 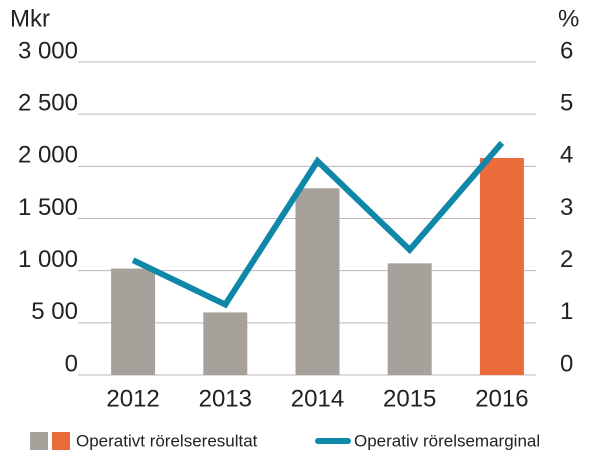 What do you see at coordinates (48, 155) in the screenshot?
I see `y-tick-label: 2 000` at bounding box center [48, 155].